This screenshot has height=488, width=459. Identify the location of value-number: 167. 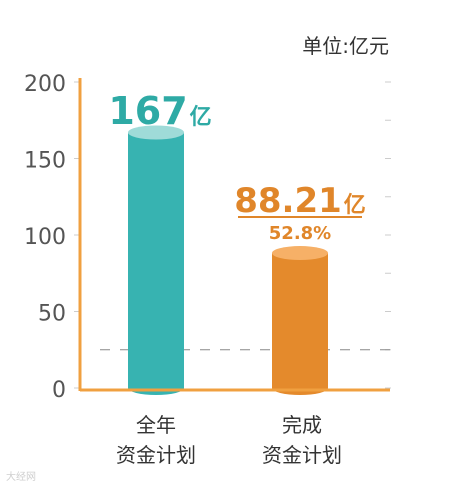
(147, 111).